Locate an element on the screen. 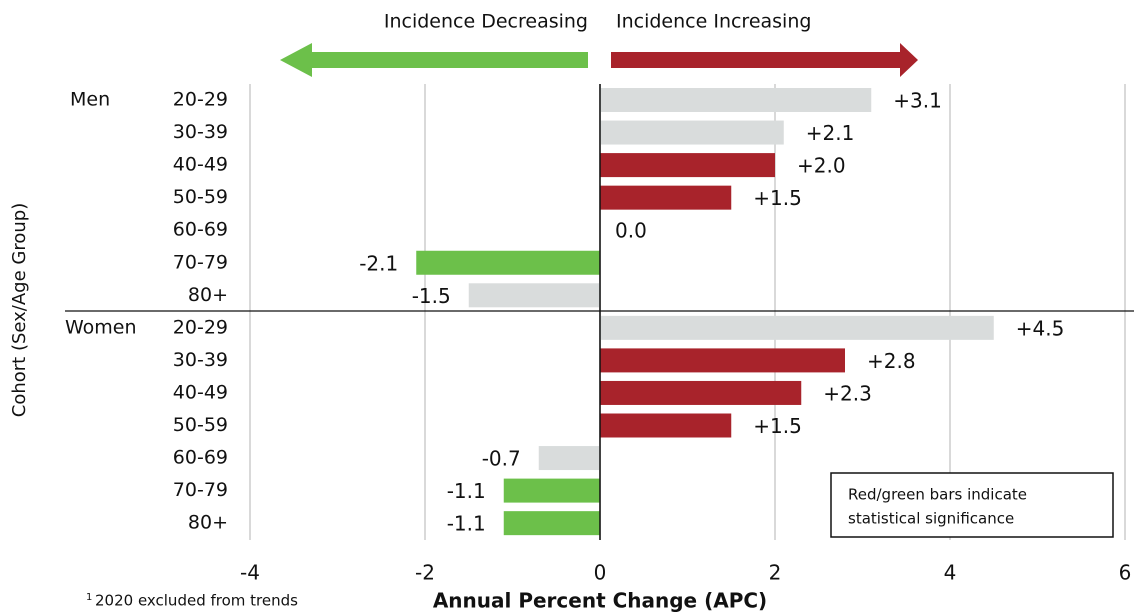 The image size is (1134, 615). value-label: +4.5 is located at coordinates (1040, 328).